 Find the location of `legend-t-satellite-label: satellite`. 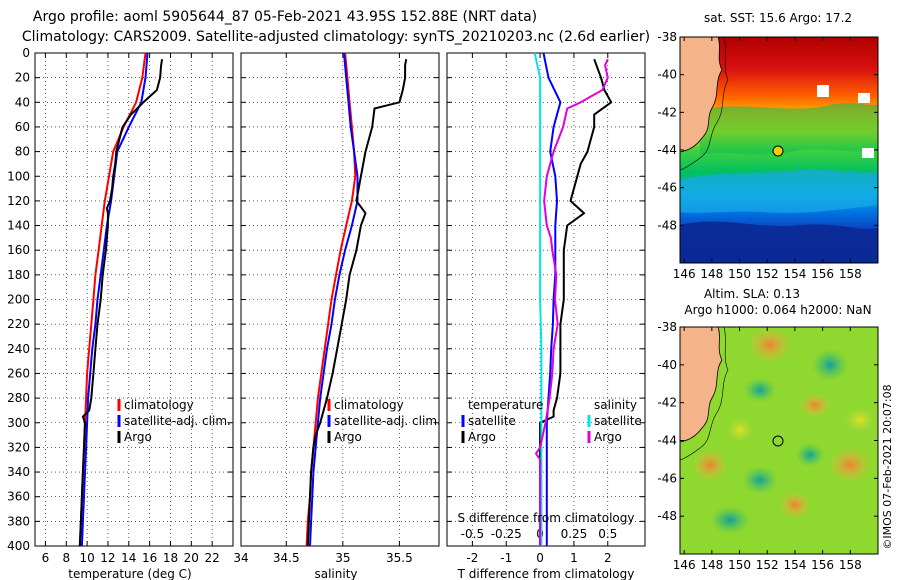

legend-t-satellite-label: satellite is located at coordinates (492, 421).